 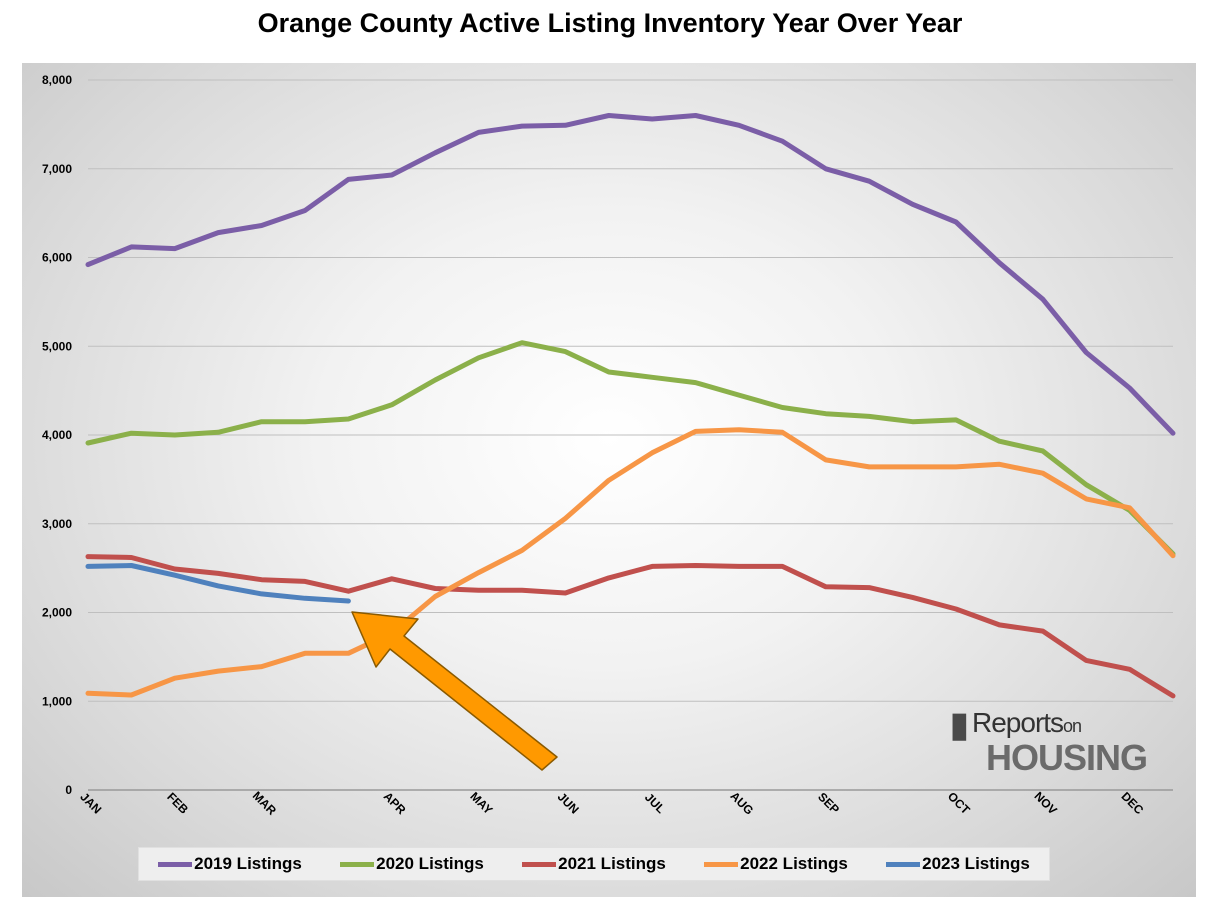 What do you see at coordinates (903, 864) in the screenshot?
I see `legend-swatch-2023` at bounding box center [903, 864].